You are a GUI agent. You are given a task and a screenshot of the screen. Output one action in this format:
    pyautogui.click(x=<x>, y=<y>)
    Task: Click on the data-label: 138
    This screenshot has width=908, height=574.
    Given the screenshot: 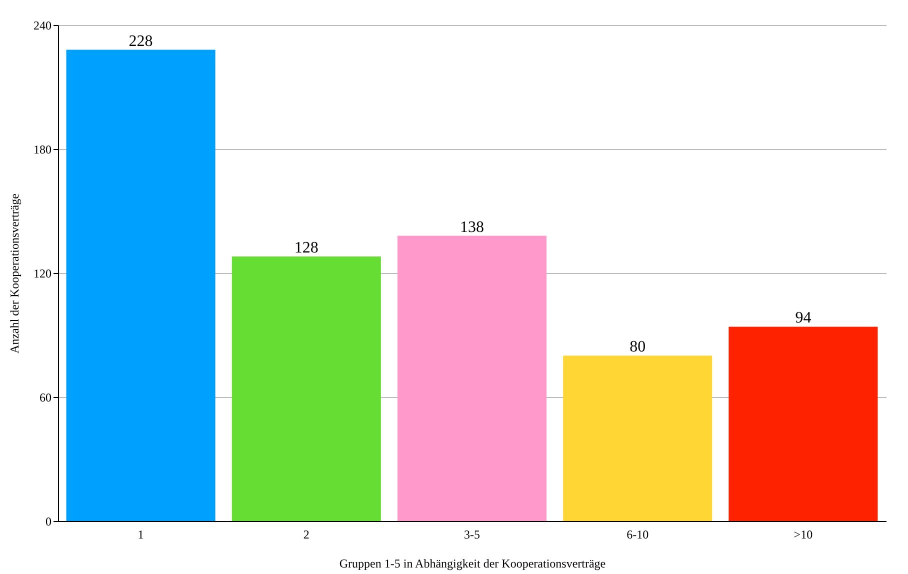 What is the action you would take?
    pyautogui.click(x=472, y=227)
    